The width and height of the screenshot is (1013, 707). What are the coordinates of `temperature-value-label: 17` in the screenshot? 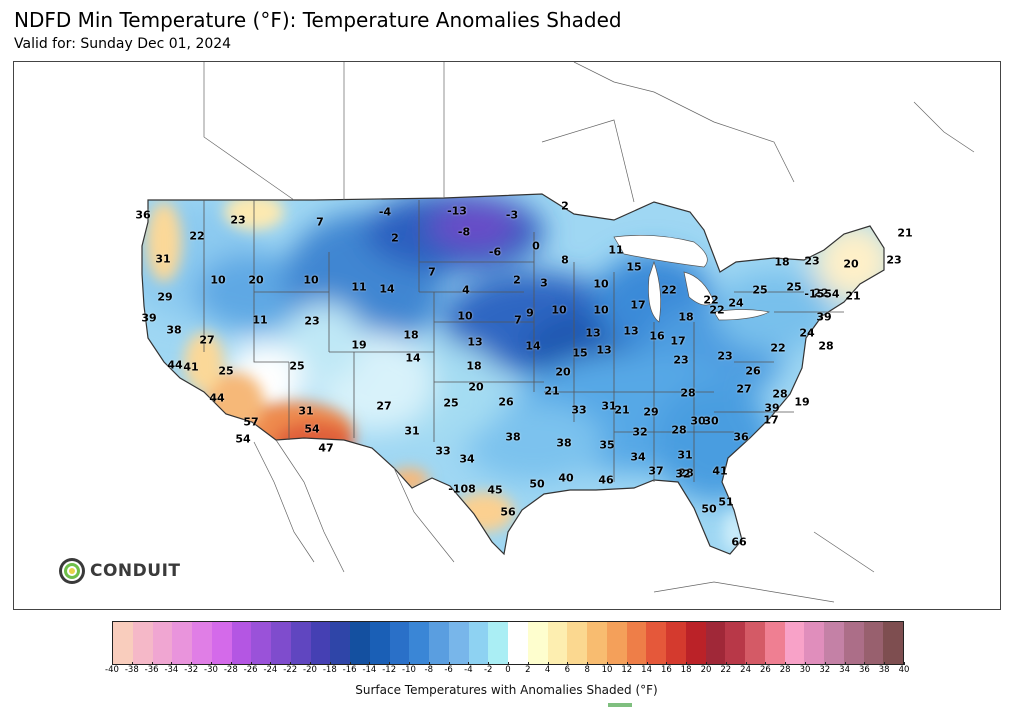 It's located at (678, 341).